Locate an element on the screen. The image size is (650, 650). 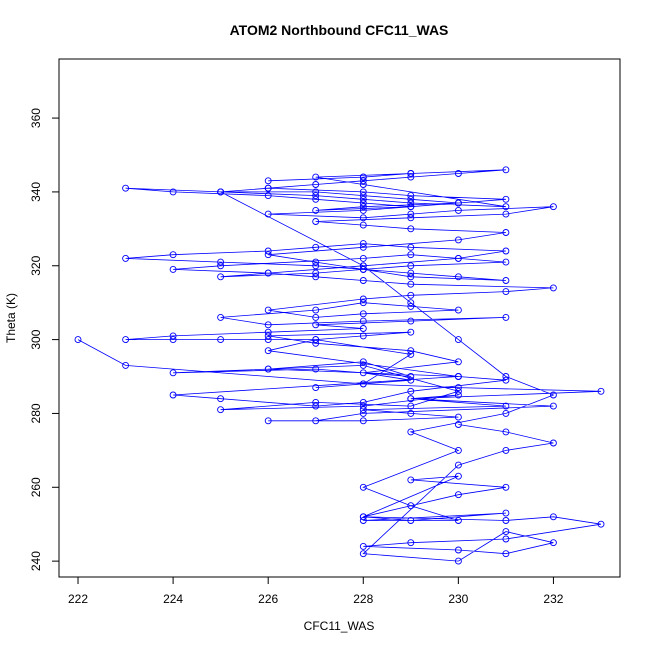
x-tick-label: 230 is located at coordinates (458, 599).